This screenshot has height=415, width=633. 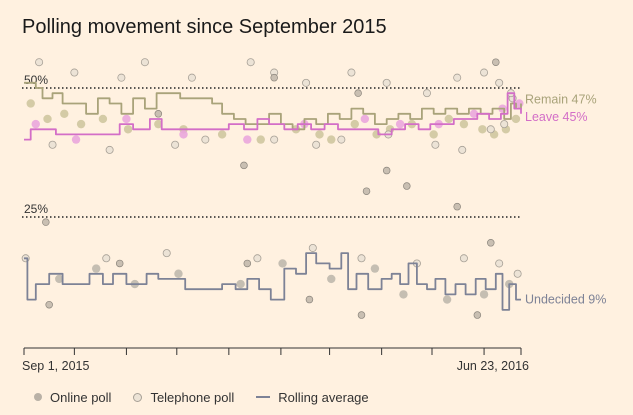 I want to click on leave-rolling-average-line, so click(x=273, y=116).